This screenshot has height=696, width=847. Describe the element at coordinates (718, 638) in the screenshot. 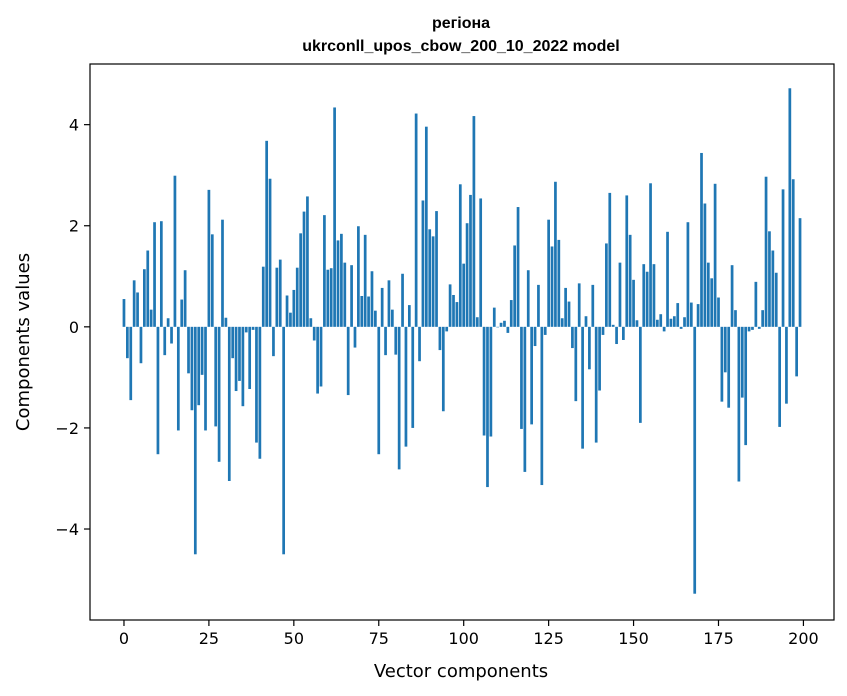

I see `x-tick-label: 175` at that location.